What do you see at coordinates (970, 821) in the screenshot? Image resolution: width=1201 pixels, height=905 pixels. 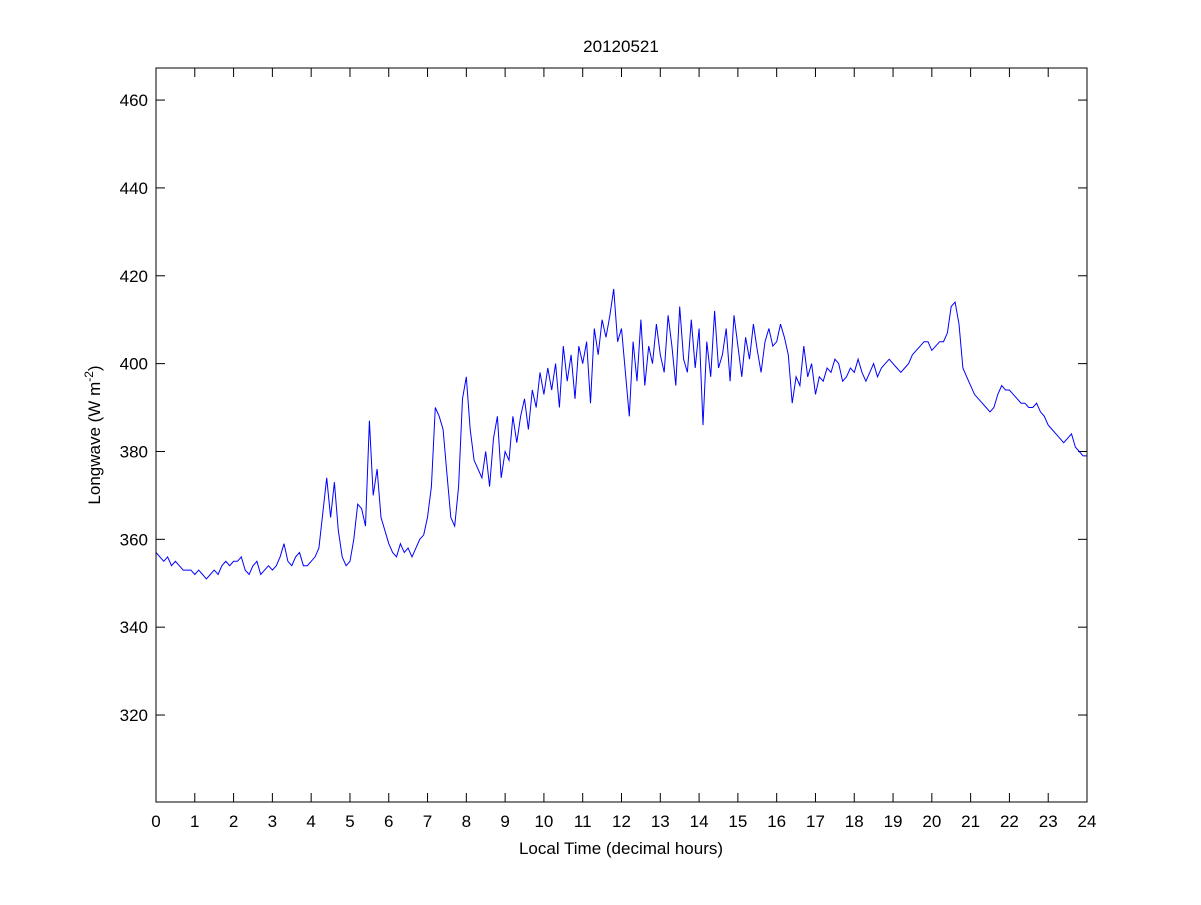 I see `x-tick-label: 21` at bounding box center [970, 821].